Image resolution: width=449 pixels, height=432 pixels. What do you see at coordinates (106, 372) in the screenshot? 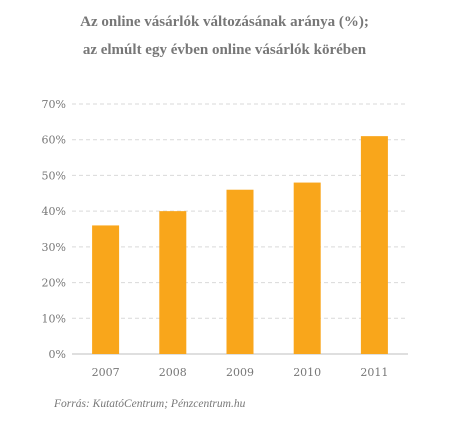
I see `x-tick-label: 2007` at bounding box center [106, 372].